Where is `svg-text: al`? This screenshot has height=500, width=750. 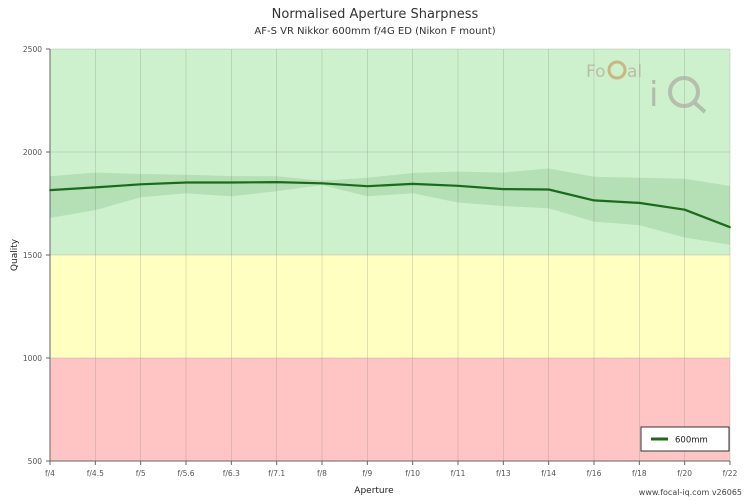 svg-text: al is located at coordinates (634, 72).